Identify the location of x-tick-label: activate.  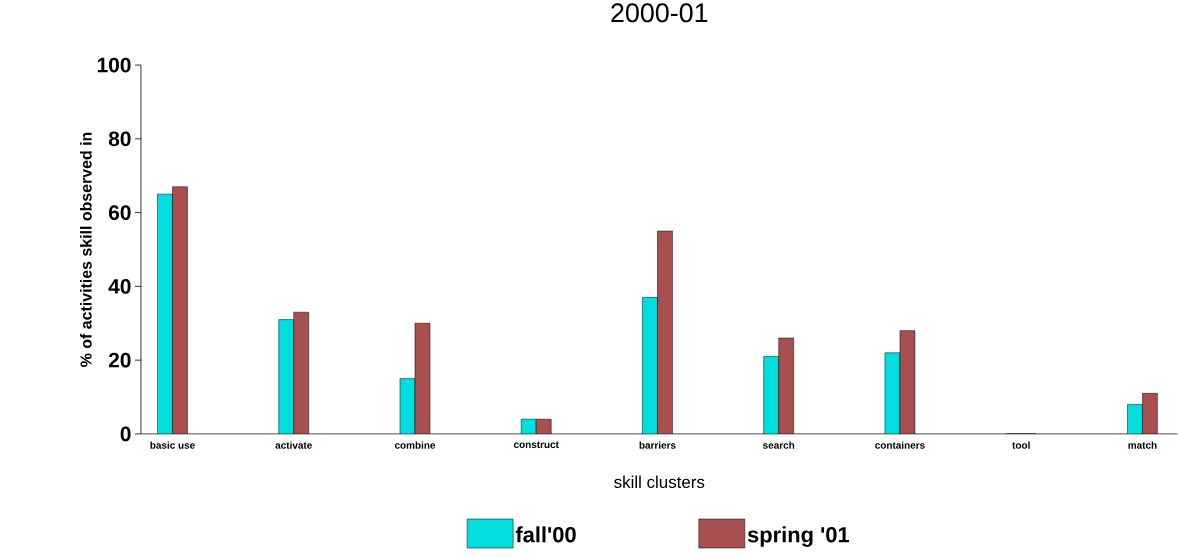
(293, 445).